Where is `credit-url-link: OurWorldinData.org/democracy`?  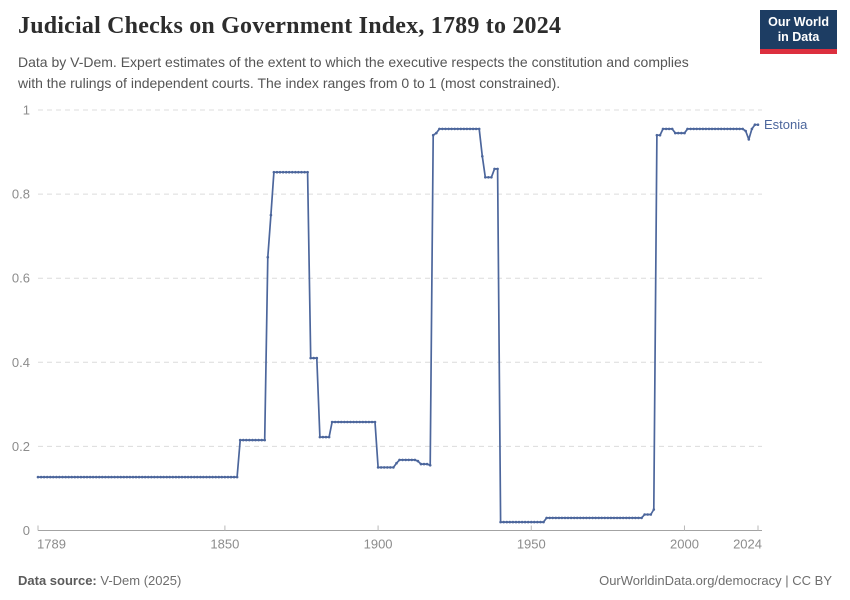
credit-url-link: OurWorldinData.org/democracy is located at coordinates (690, 580).